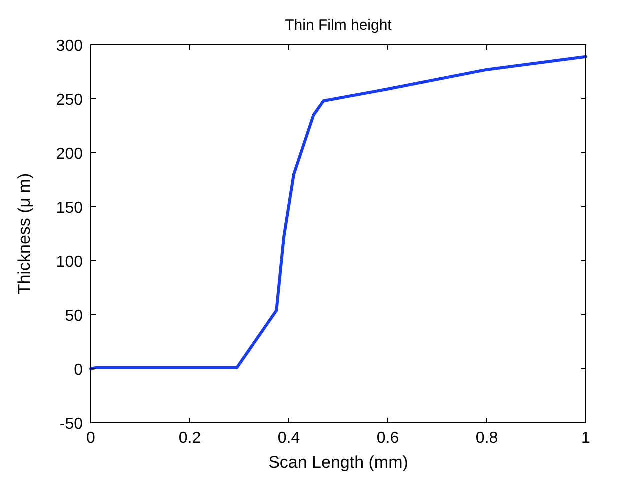 The height and width of the screenshot is (484, 639). What do you see at coordinates (339, 25) in the screenshot?
I see `chart-title: Thin Film height` at bounding box center [339, 25].